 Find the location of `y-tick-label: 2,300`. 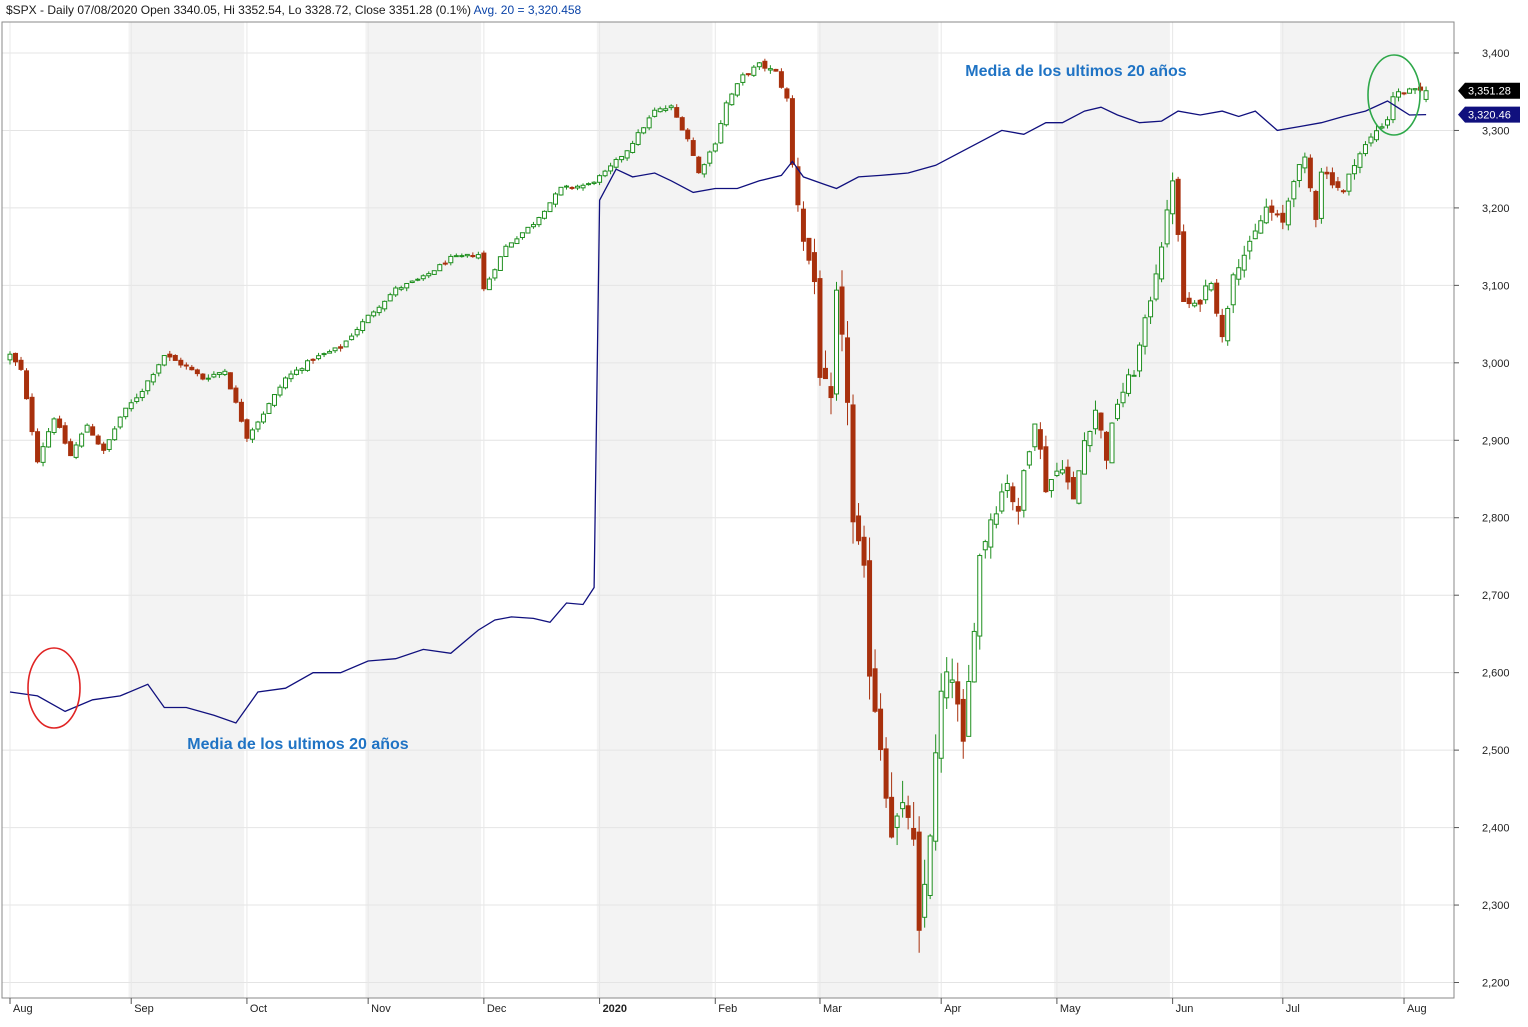

y-tick-label: 2,300 is located at coordinates (1496, 906).